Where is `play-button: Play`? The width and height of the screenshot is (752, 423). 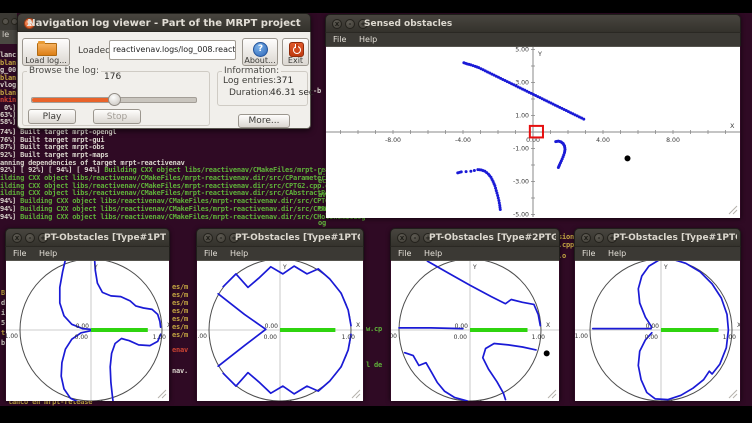 play-button: Play is located at coordinates (52, 116).